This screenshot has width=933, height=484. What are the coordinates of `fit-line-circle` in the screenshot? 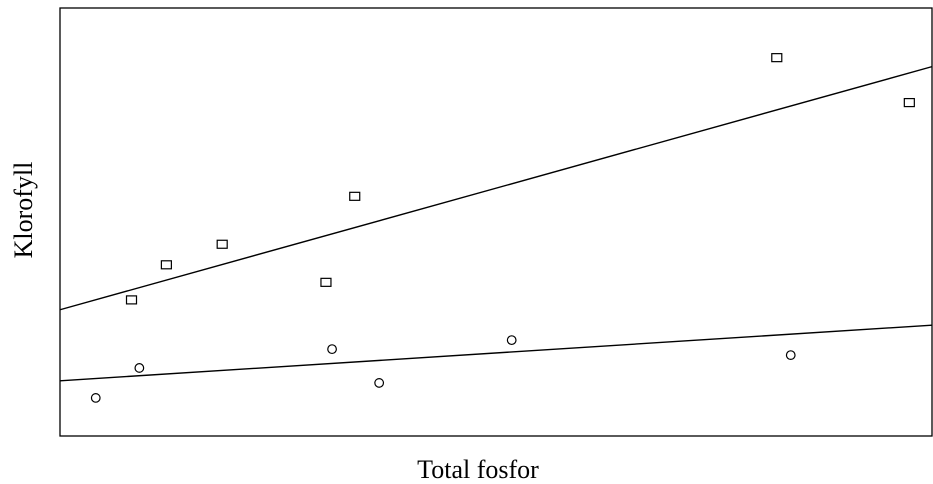 It's located at (496, 353).